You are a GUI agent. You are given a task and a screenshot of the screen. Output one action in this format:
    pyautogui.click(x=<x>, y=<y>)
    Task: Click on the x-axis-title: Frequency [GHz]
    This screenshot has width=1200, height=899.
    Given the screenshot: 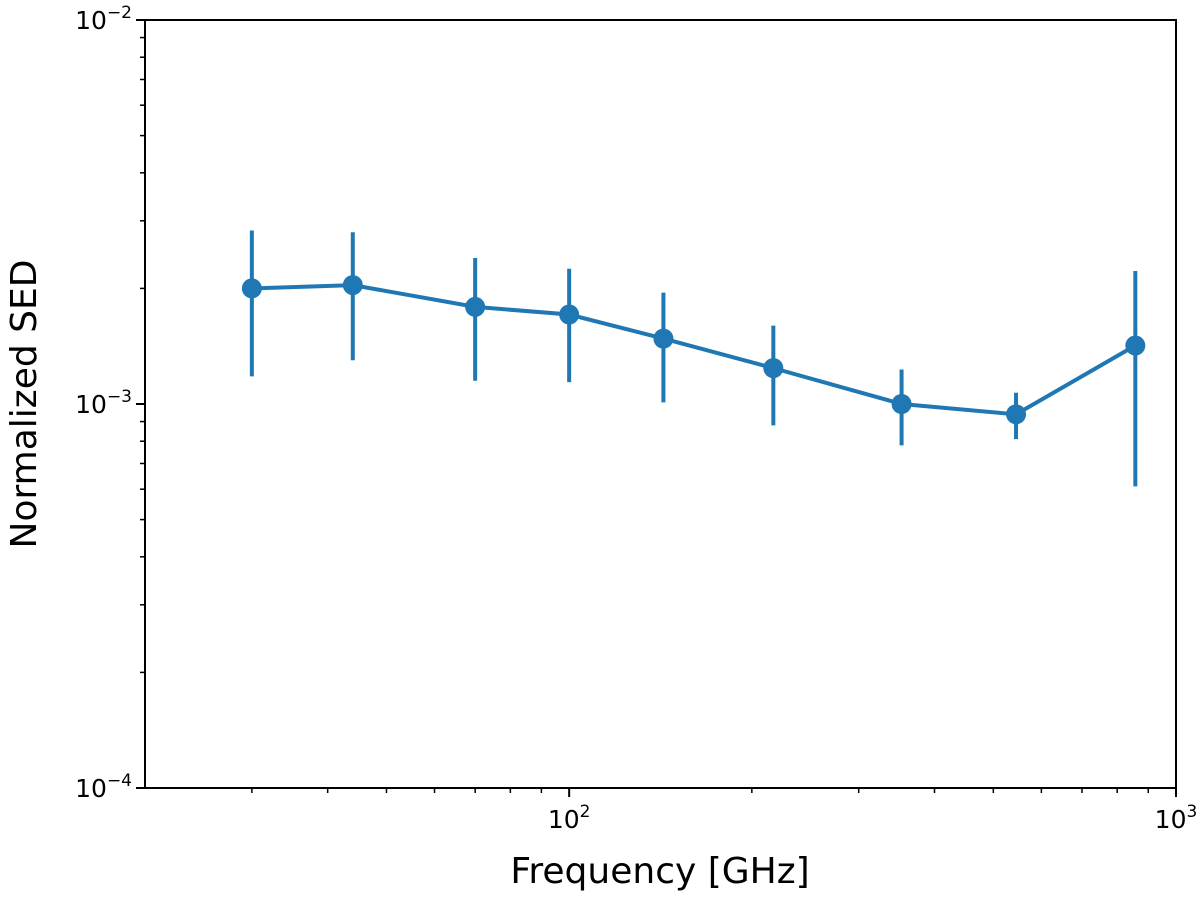 What is the action you would take?
    pyautogui.click(x=659, y=871)
    